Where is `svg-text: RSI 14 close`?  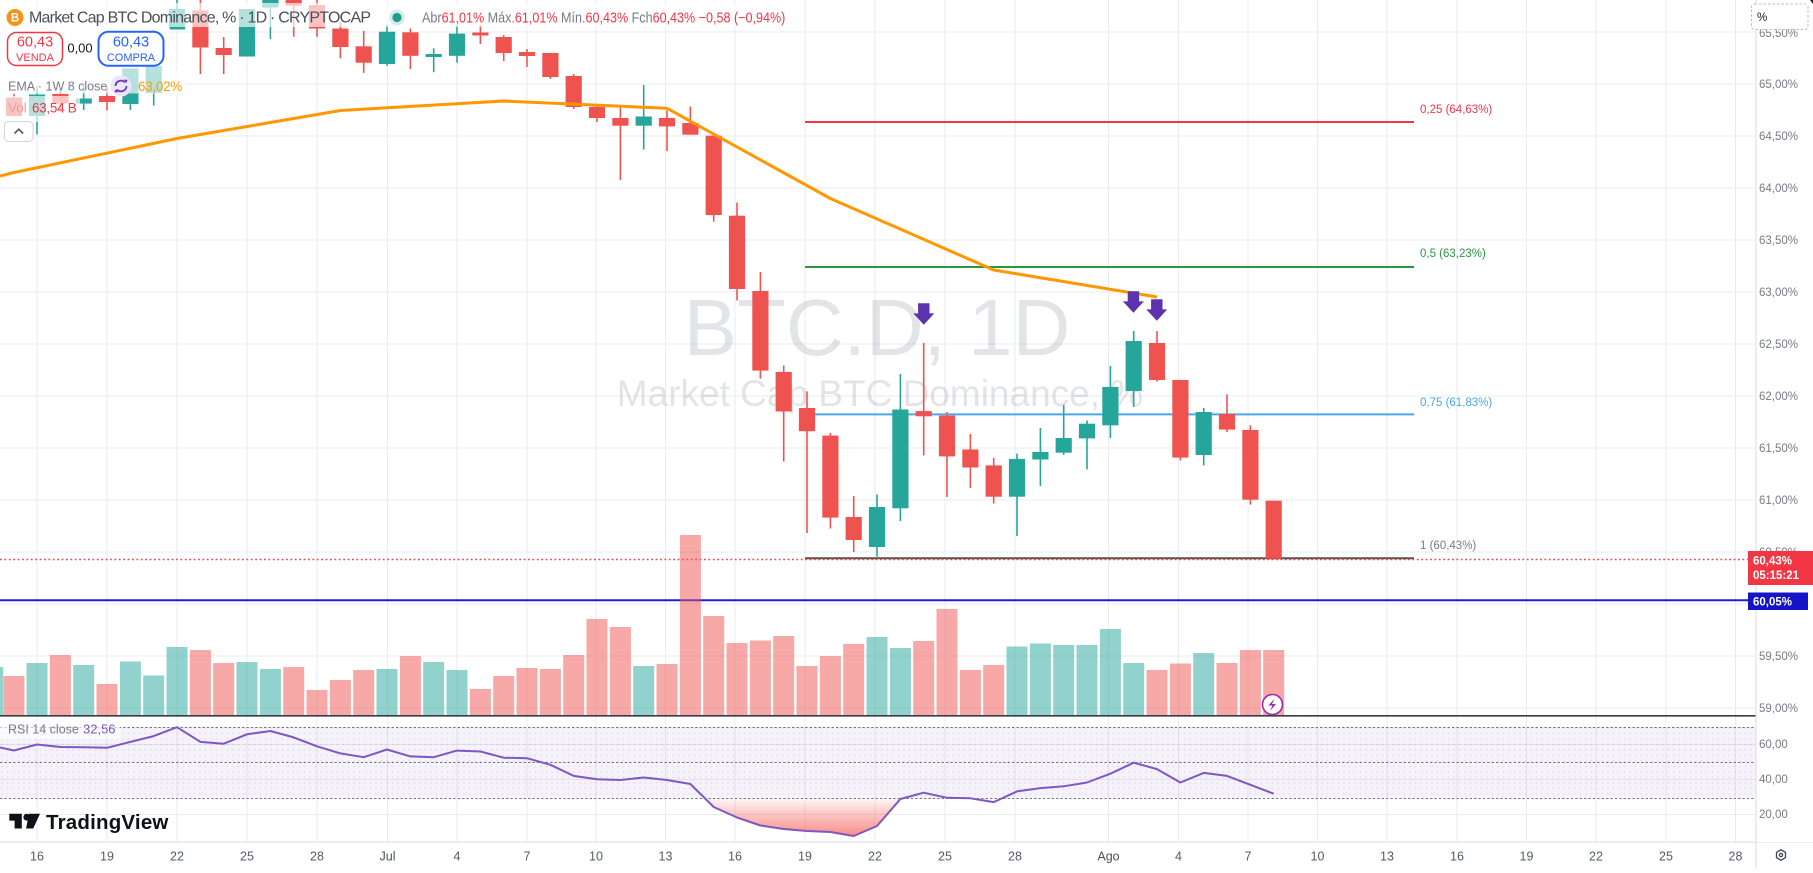
svg-text: RSI 14 close is located at coordinates (43, 730).